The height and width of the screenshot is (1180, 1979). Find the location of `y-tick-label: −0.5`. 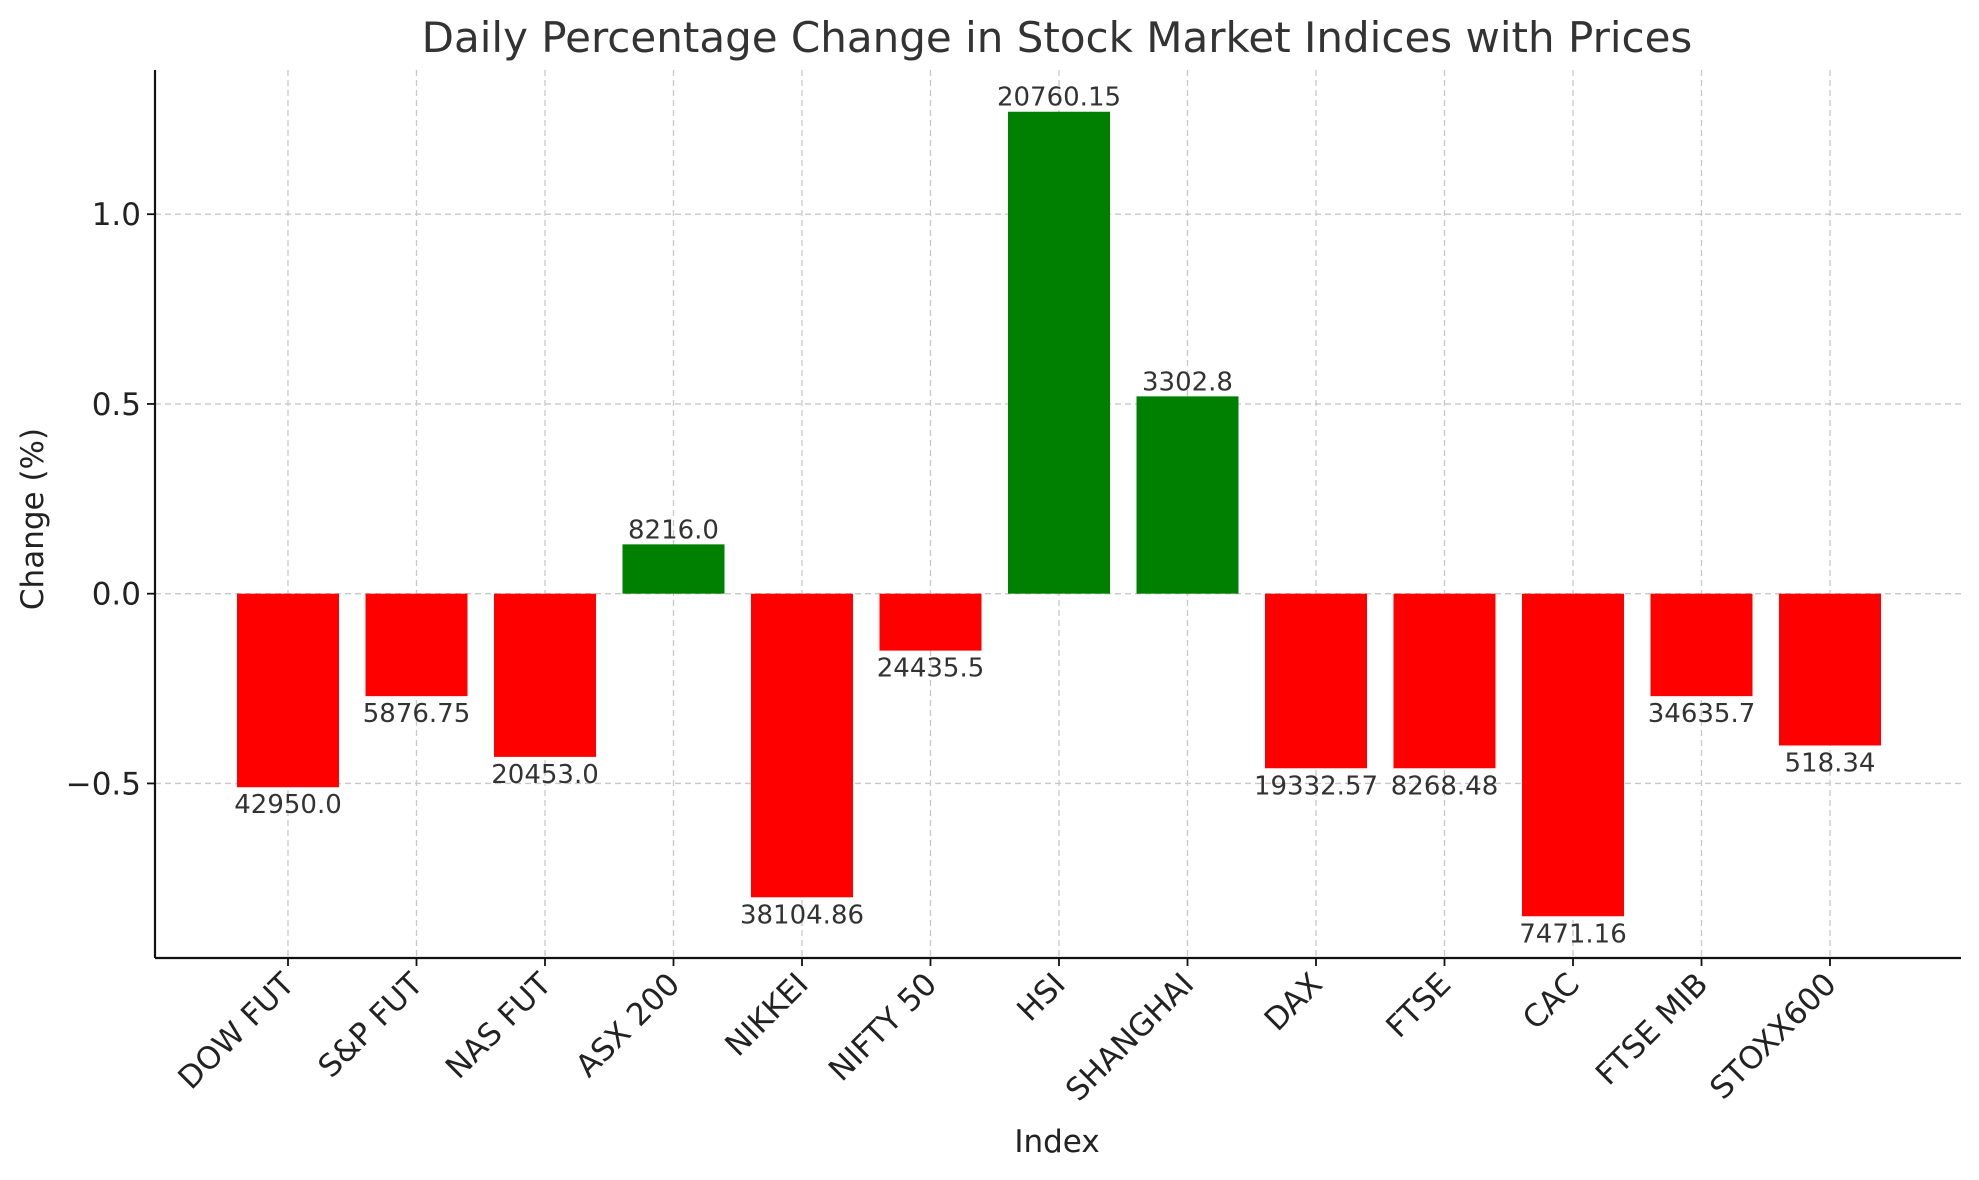

y-tick-label: −0.5 is located at coordinates (103, 784).